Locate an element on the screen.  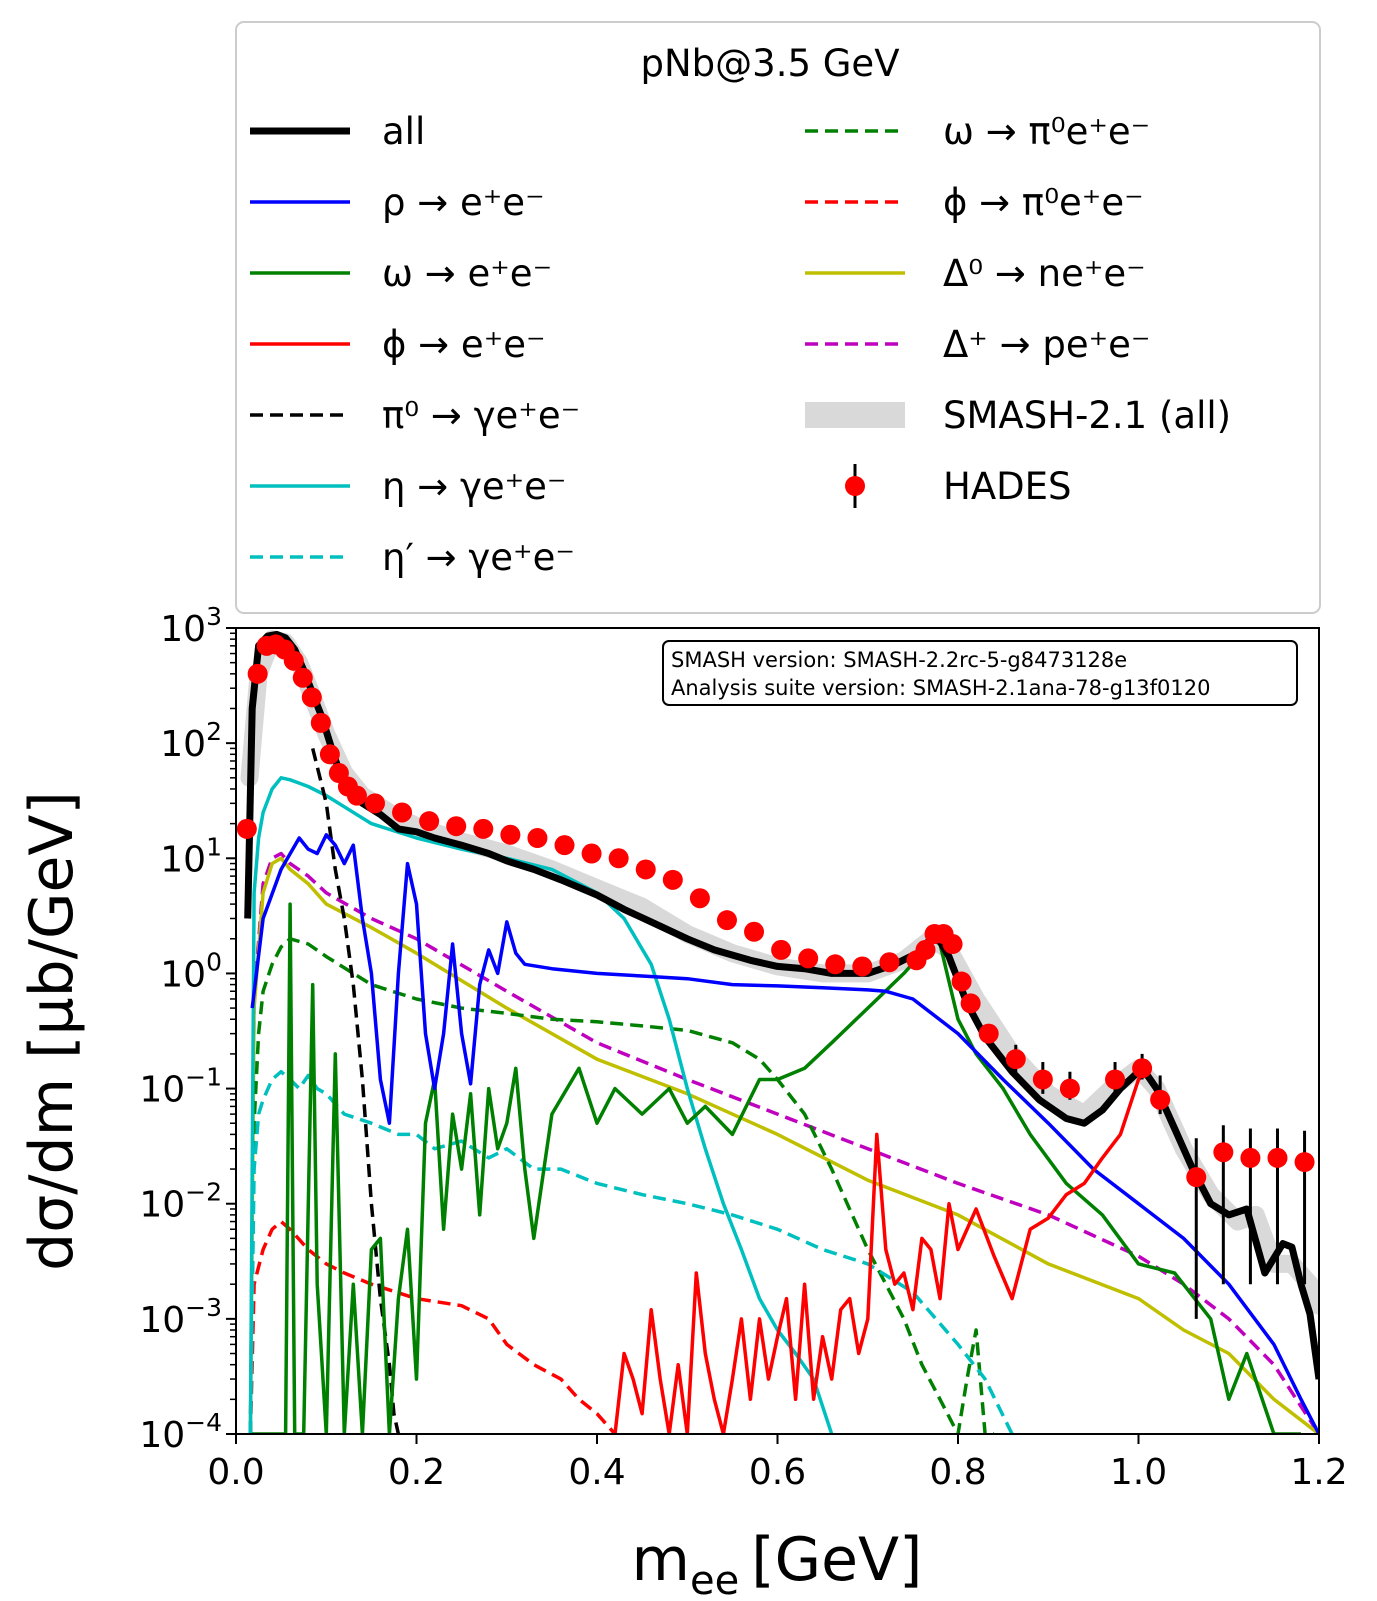
legend-label-pi0: π⁰ → γe⁺e⁻ is located at coordinates (481, 415).